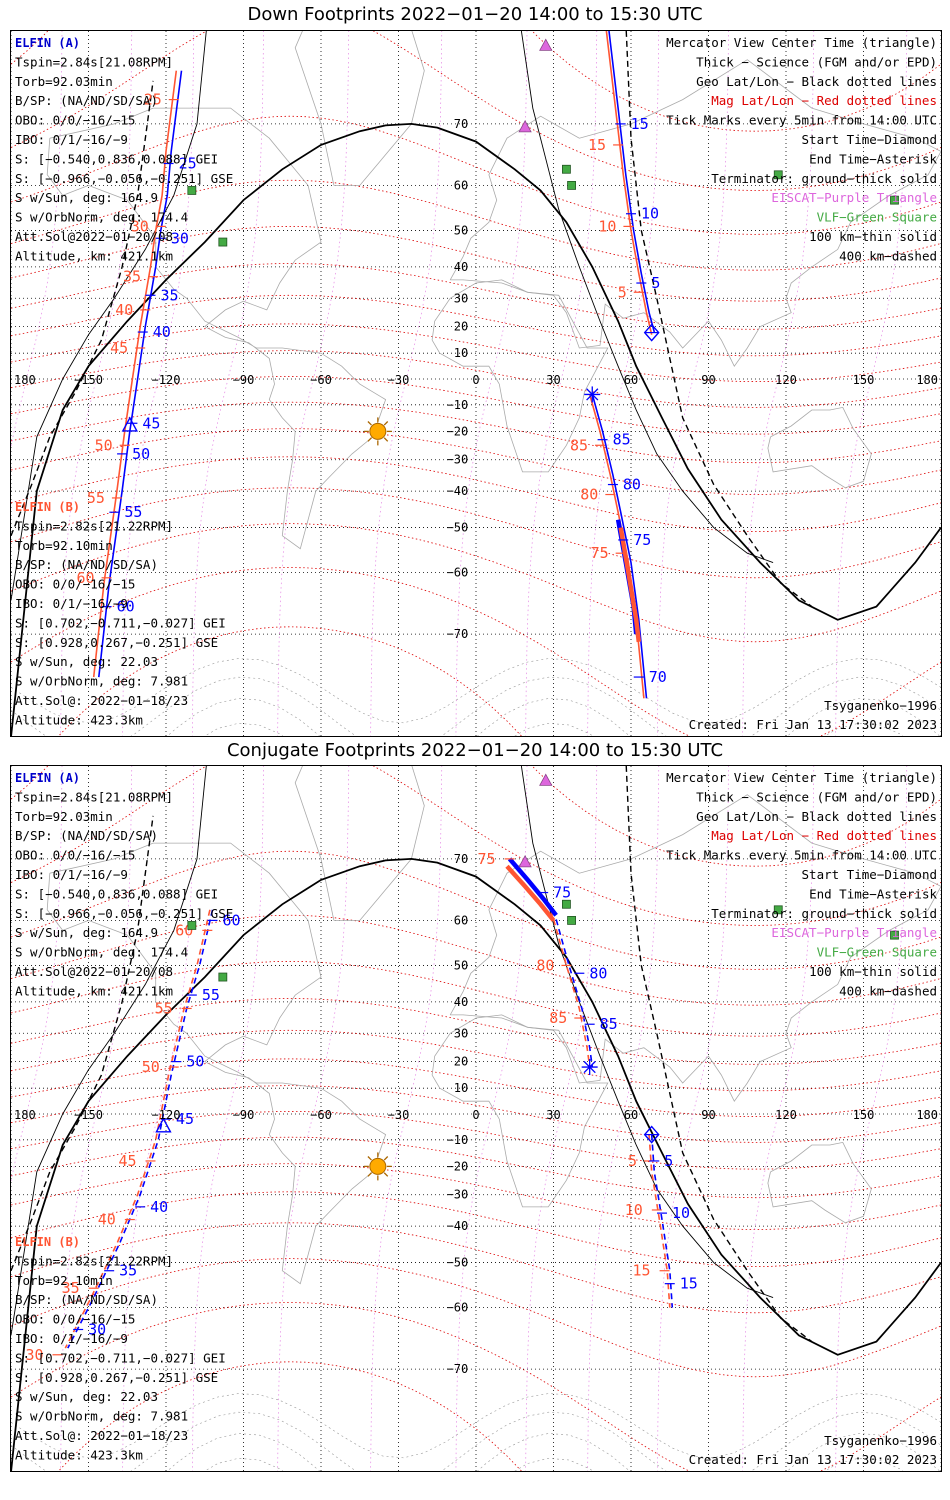 This screenshot has height=1500, width=950. Describe the element at coordinates (101, 1416) in the screenshot. I see `elfin-b-info-line: S w/OrbNorm, deg: 7.981` at that location.